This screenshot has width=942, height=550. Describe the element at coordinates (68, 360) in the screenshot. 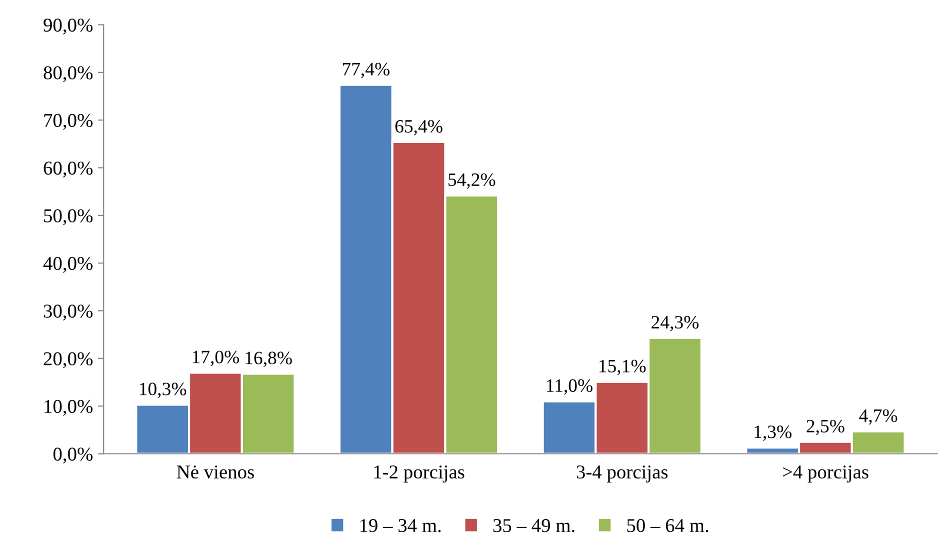

I see `y-tick-label: 20,0%` at that location.